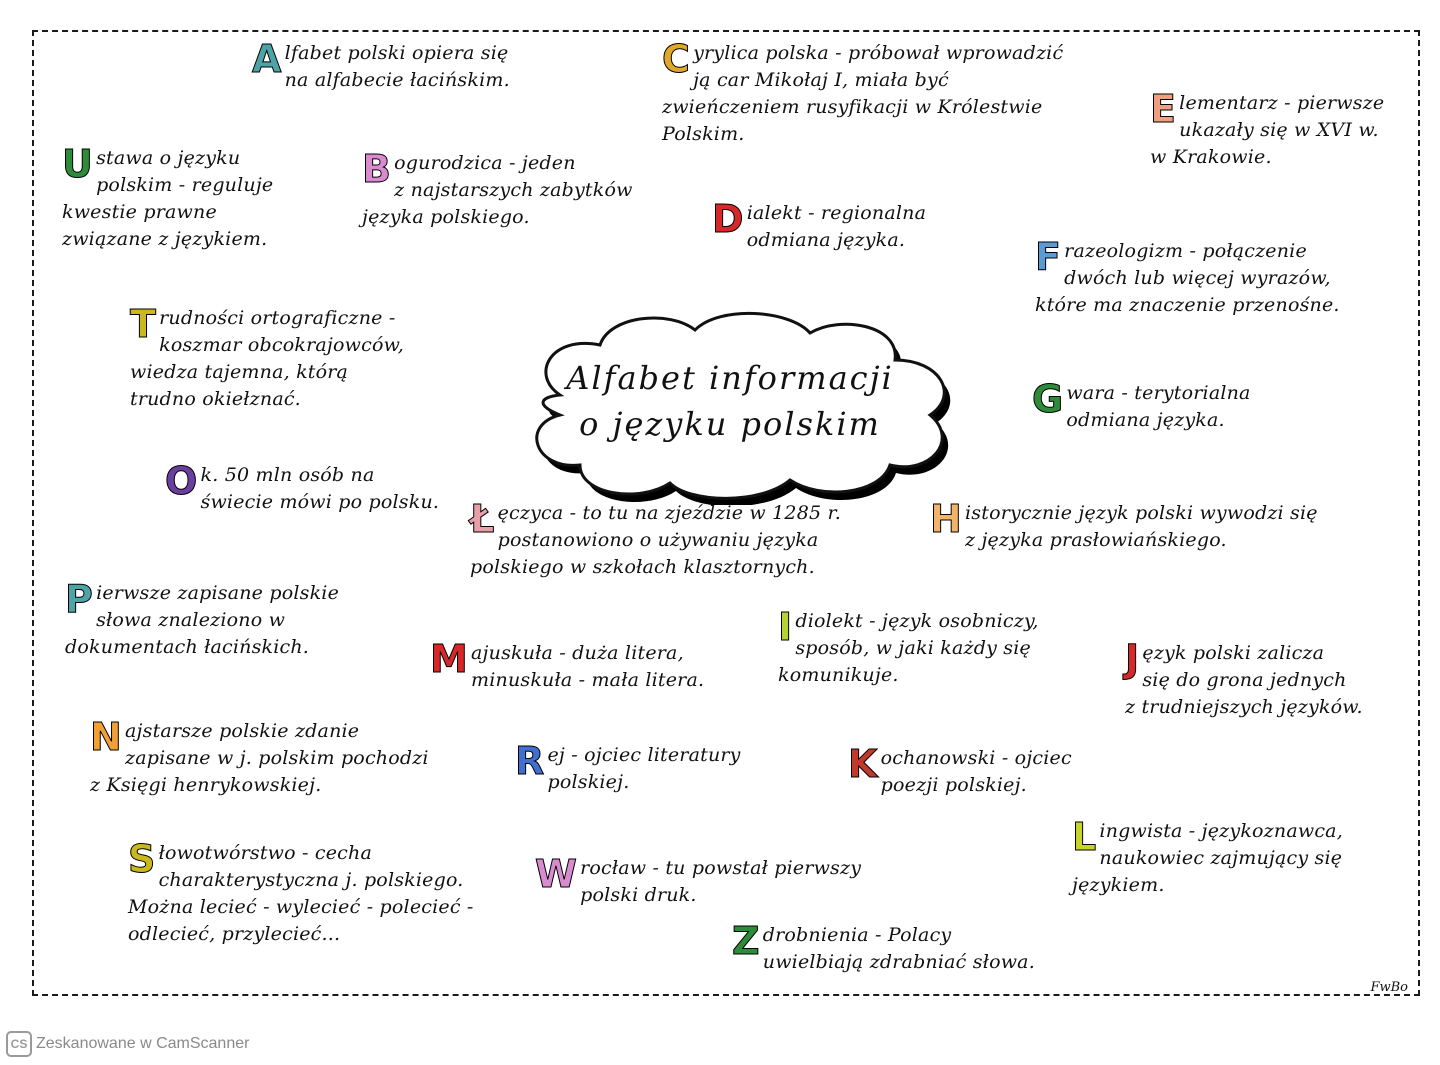  Describe the element at coordinates (1145, 420) in the screenshot. I see `entry-g-line-2: odmiana języka.` at that location.